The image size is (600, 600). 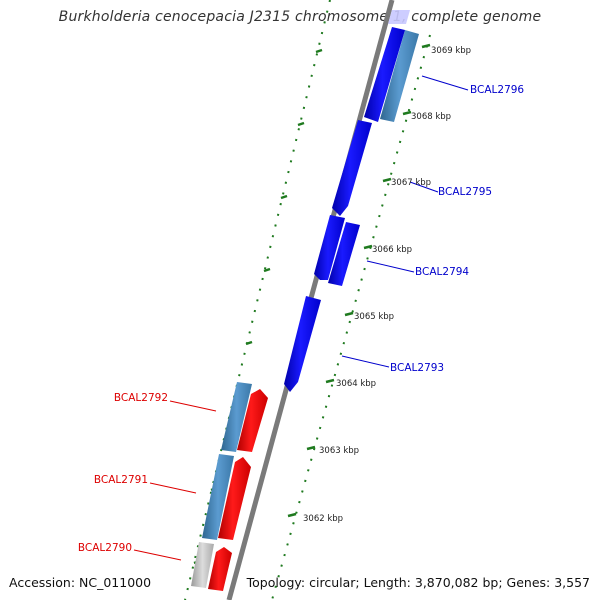 What do you see at coordinates (411, 183) in the screenshot?
I see `tick-label: 3067 kbp` at bounding box center [411, 183].